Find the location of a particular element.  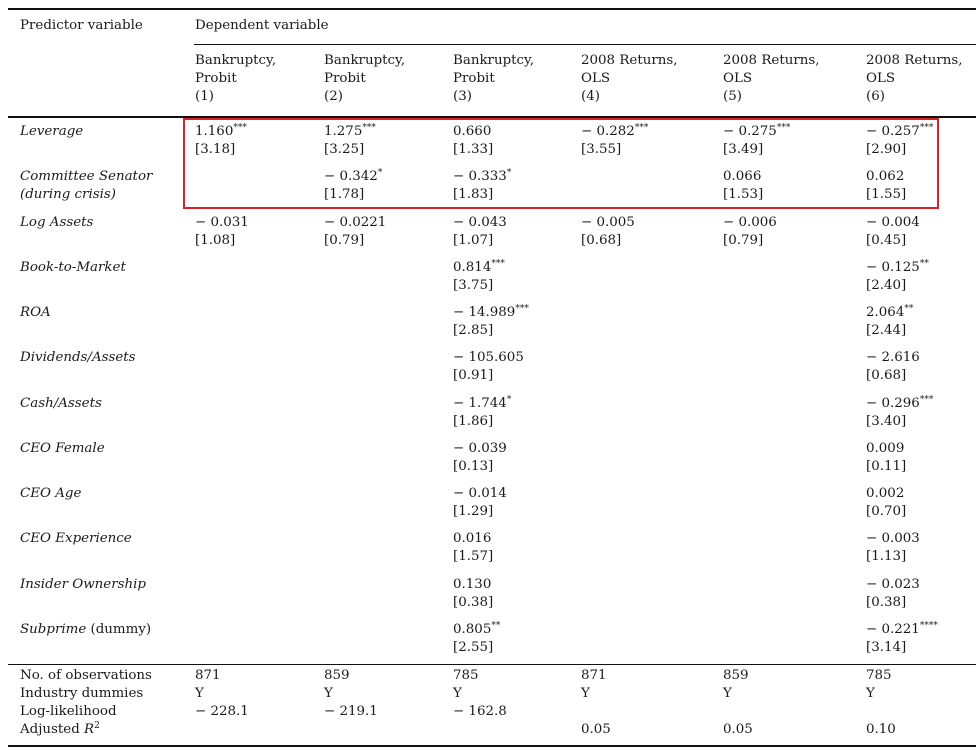

coefficient-value: 1.160 is located at coordinates (214, 131).